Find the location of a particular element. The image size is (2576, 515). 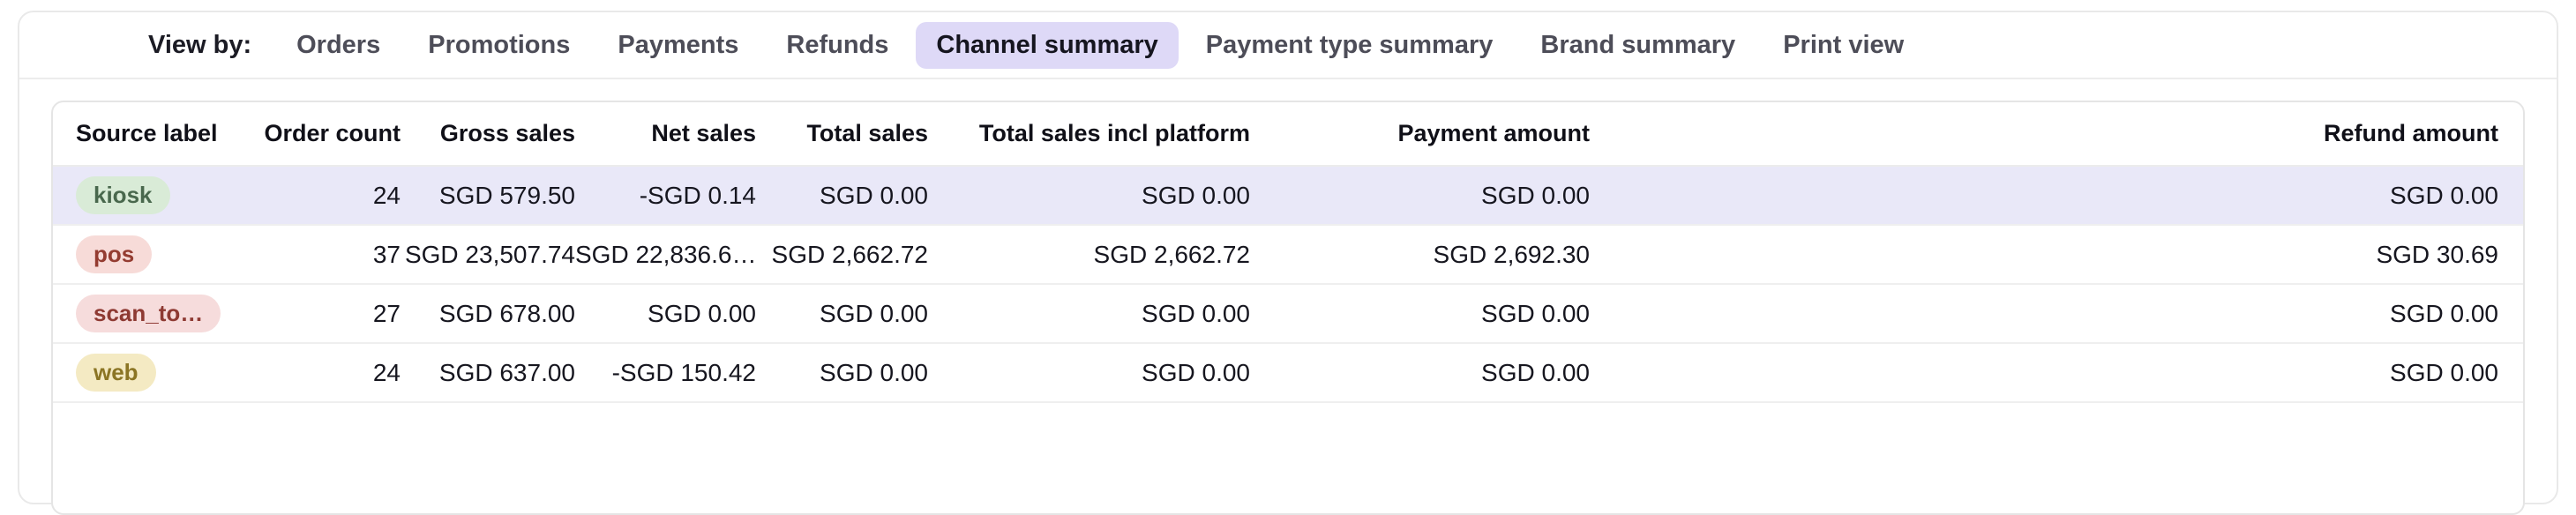

gross-sales-cell: SGD 678.00 is located at coordinates (488, 314).